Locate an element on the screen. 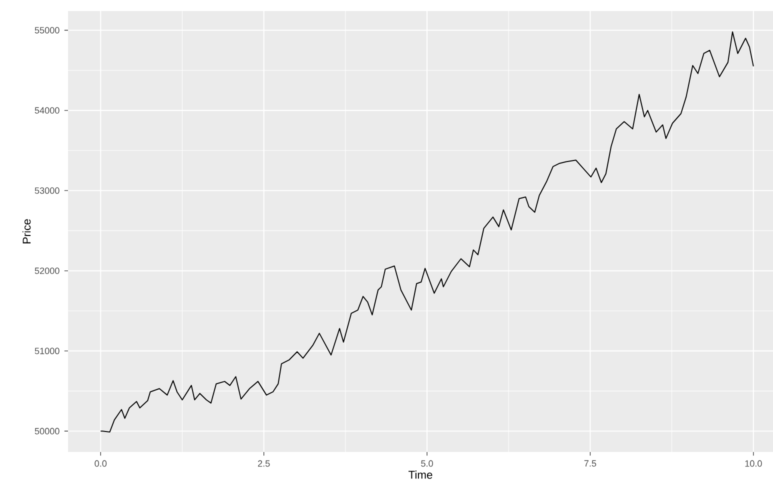 The height and width of the screenshot is (491, 773). y-tick-label: 52000 is located at coordinates (47, 271).